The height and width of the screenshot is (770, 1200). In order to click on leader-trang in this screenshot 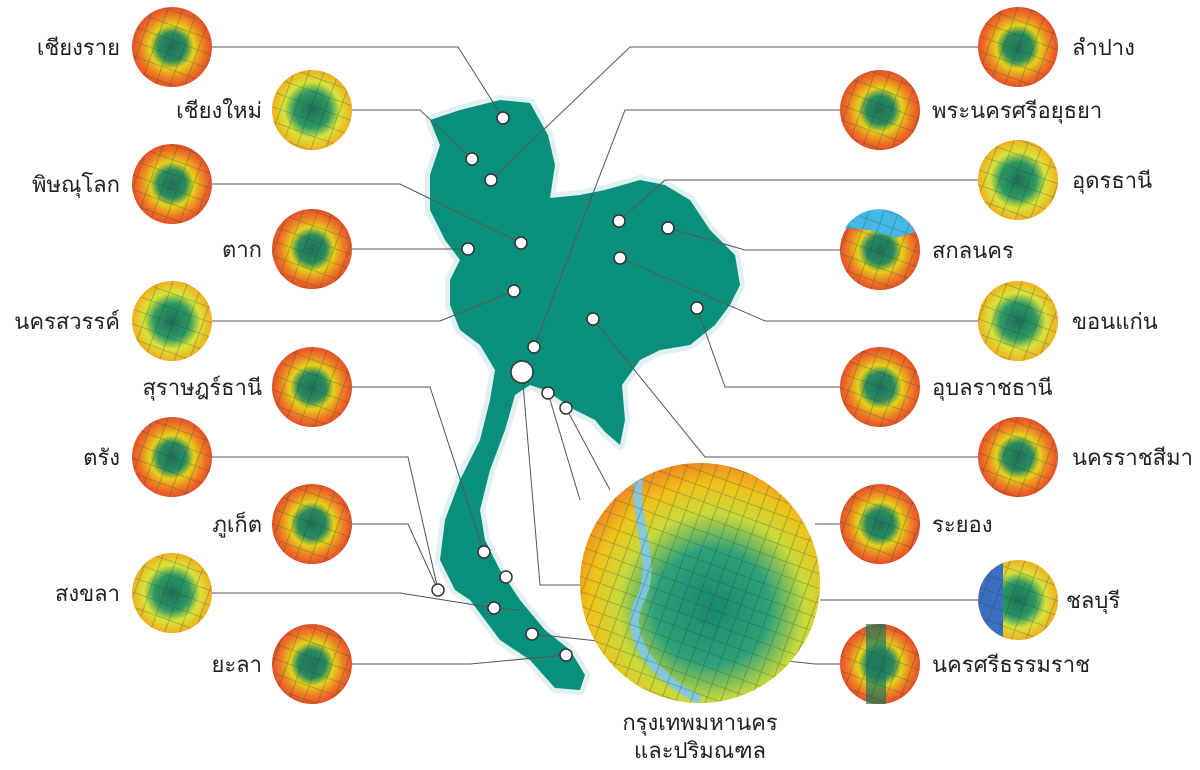, I will do `click(325, 523)`.